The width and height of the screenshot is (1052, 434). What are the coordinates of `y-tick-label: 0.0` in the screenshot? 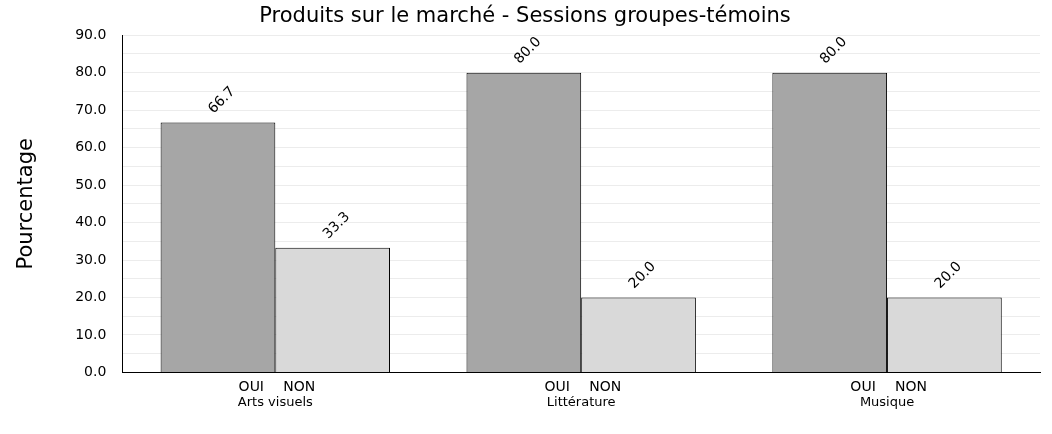 It's located at (95, 371).